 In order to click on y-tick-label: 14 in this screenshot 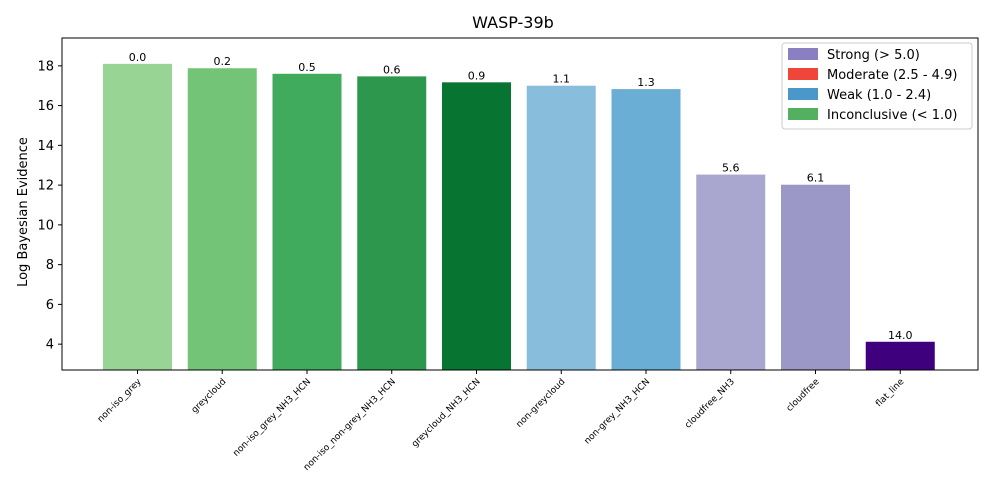, I will do `click(45, 146)`.